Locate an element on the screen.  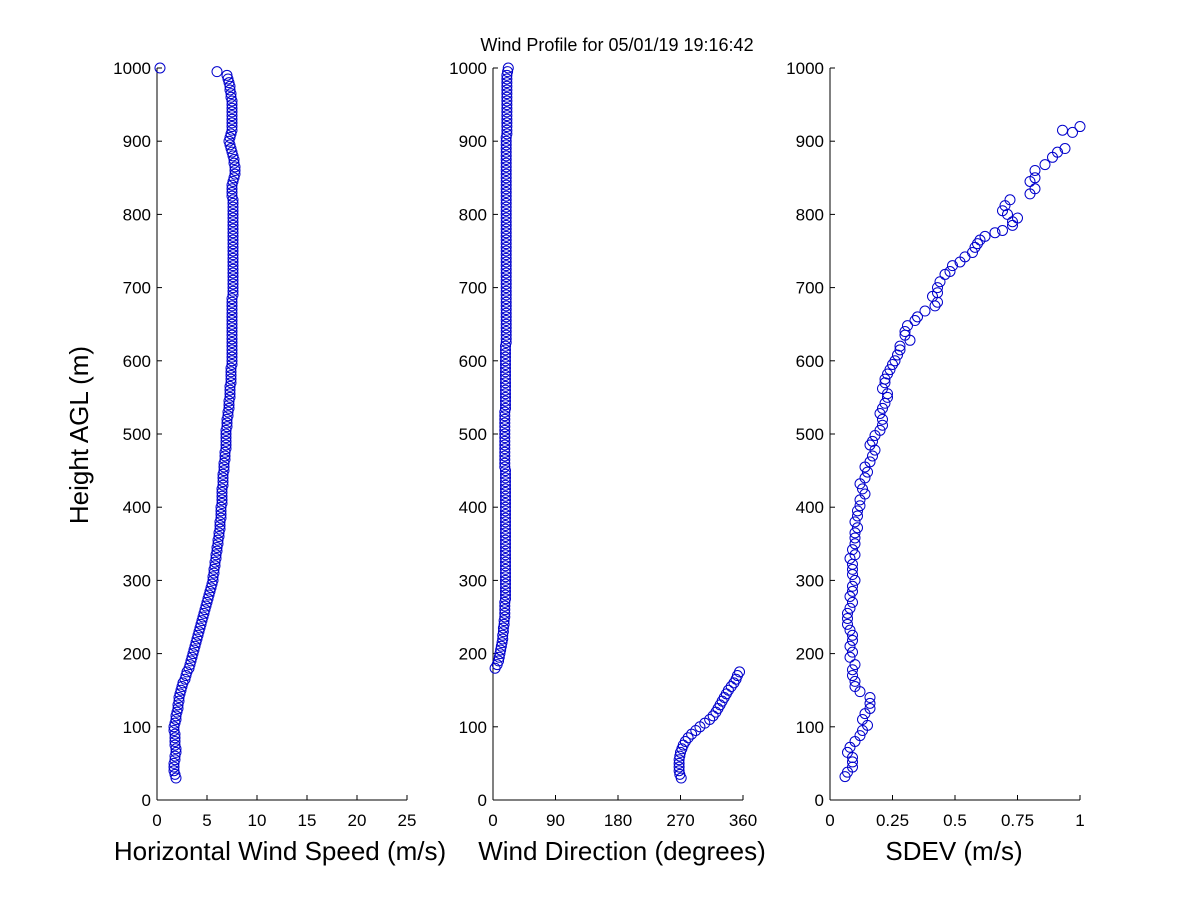
speed-y-tick-label: 100 is located at coordinates (137, 727).